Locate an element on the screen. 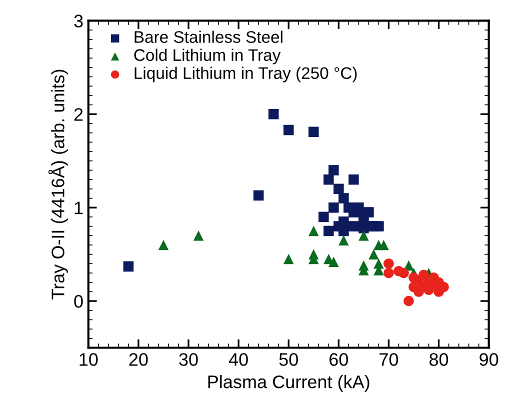 The height and width of the screenshot is (414, 520). x-tick-label: 60 is located at coordinates (339, 359).